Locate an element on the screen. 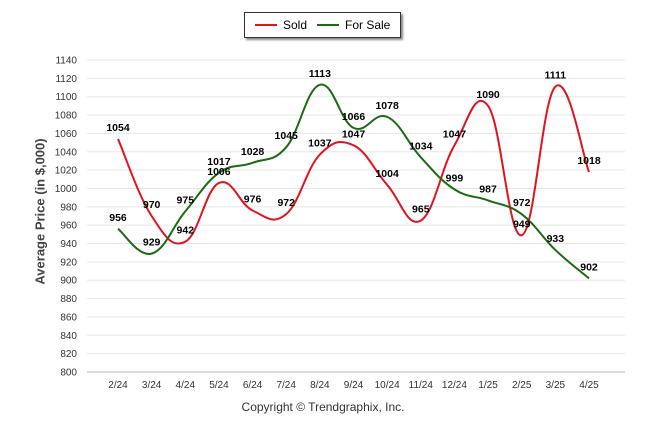 Image resolution: width=646 pixels, height=434 pixels. data-label-for-sale: 1028 is located at coordinates (253, 152).